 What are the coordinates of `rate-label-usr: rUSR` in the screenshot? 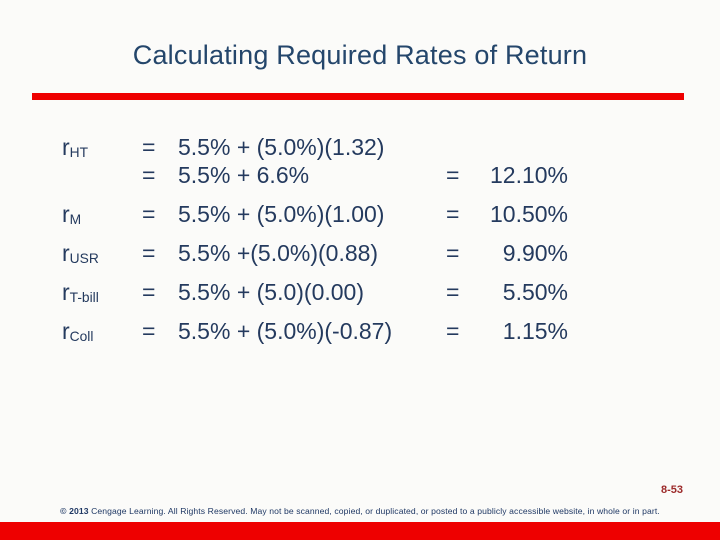 It's located at (102, 253).